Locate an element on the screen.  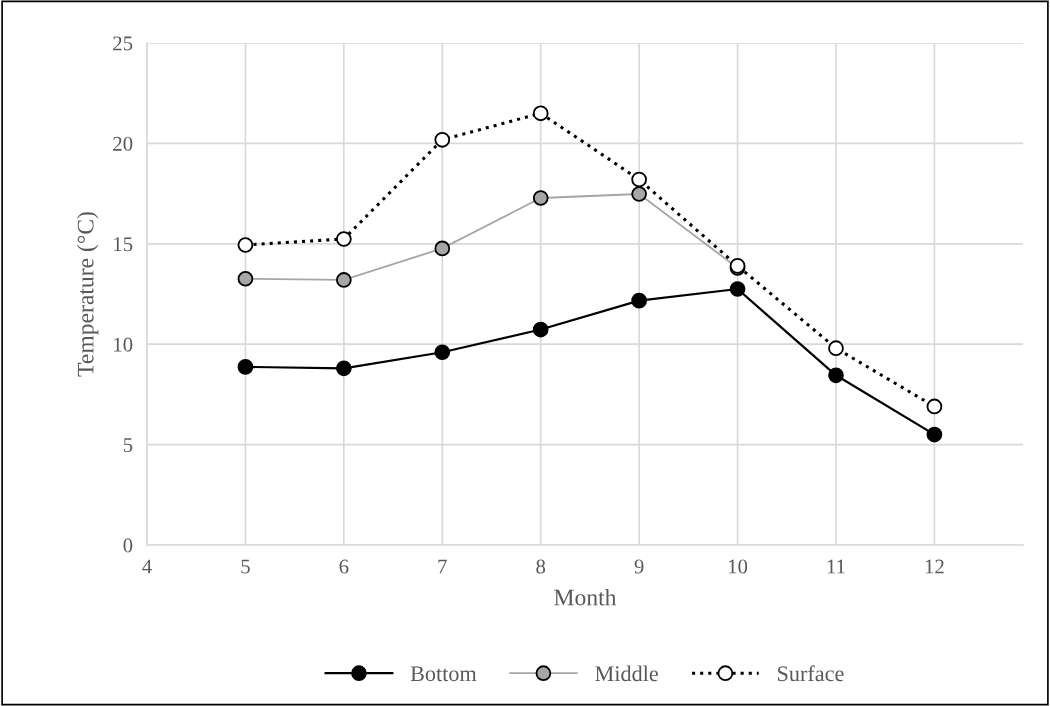
x-tick-label: 5 is located at coordinates (245, 566).